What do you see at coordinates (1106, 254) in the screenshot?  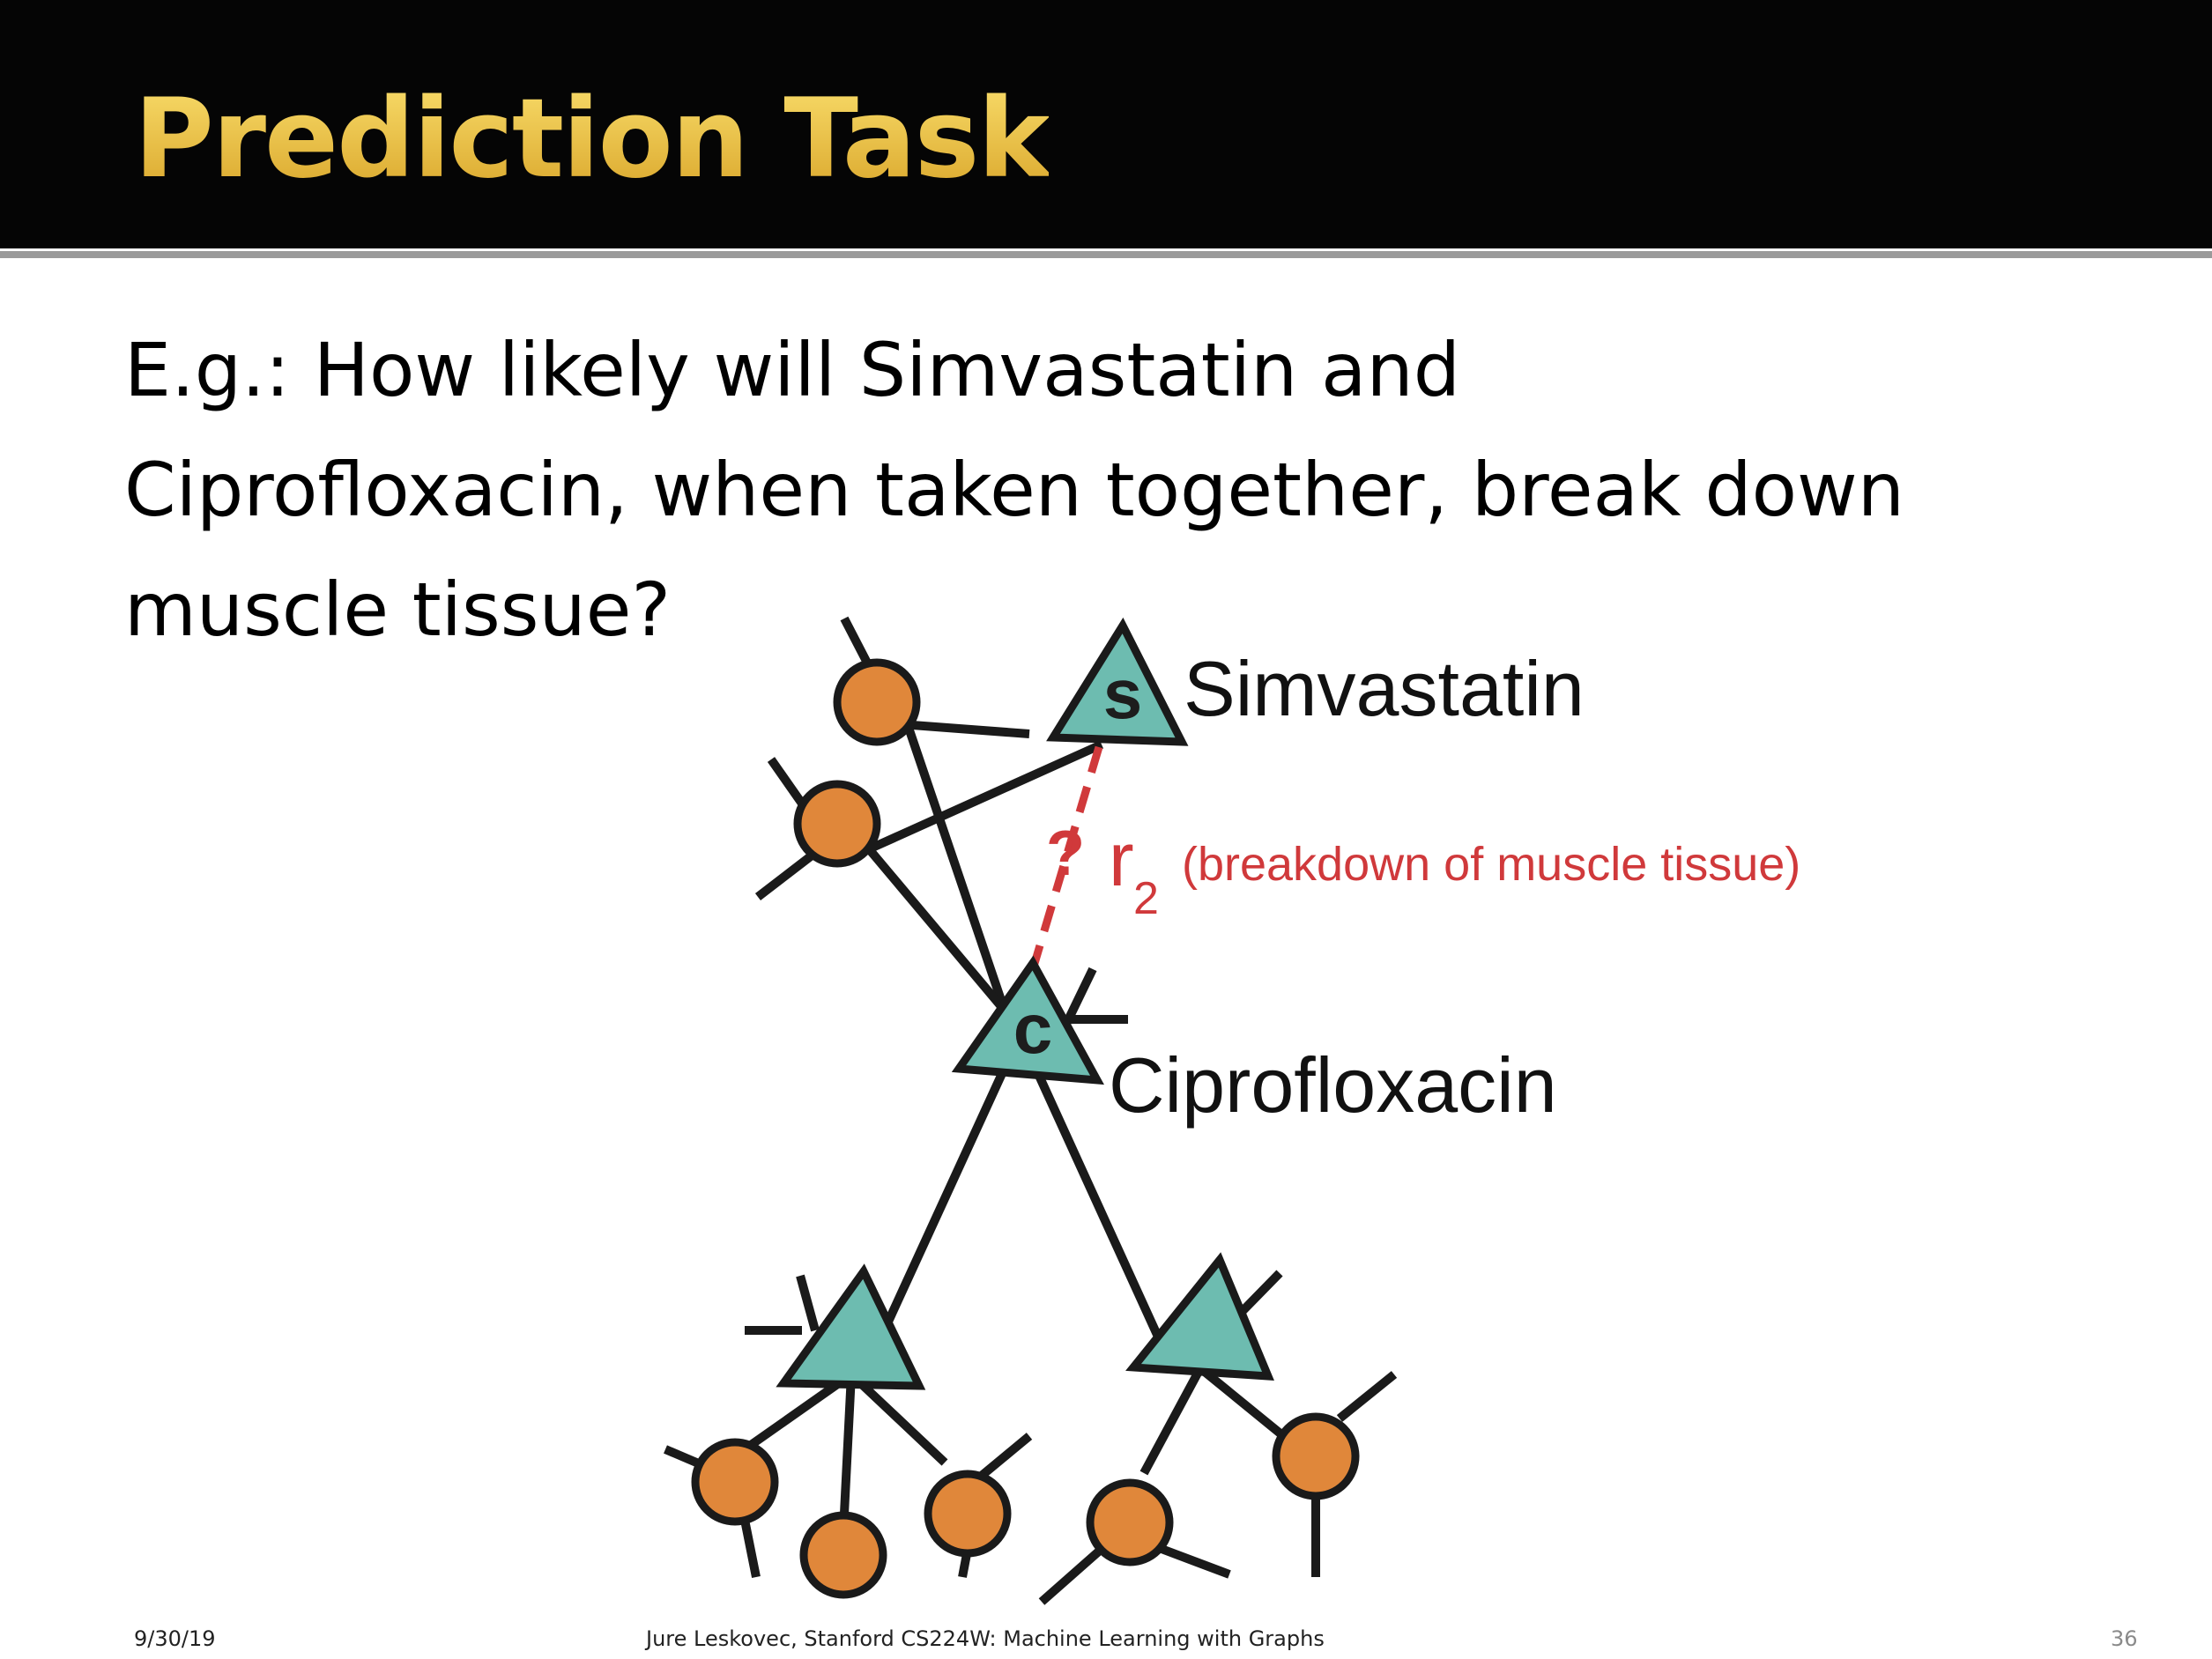 I see `title-divider` at bounding box center [1106, 254].